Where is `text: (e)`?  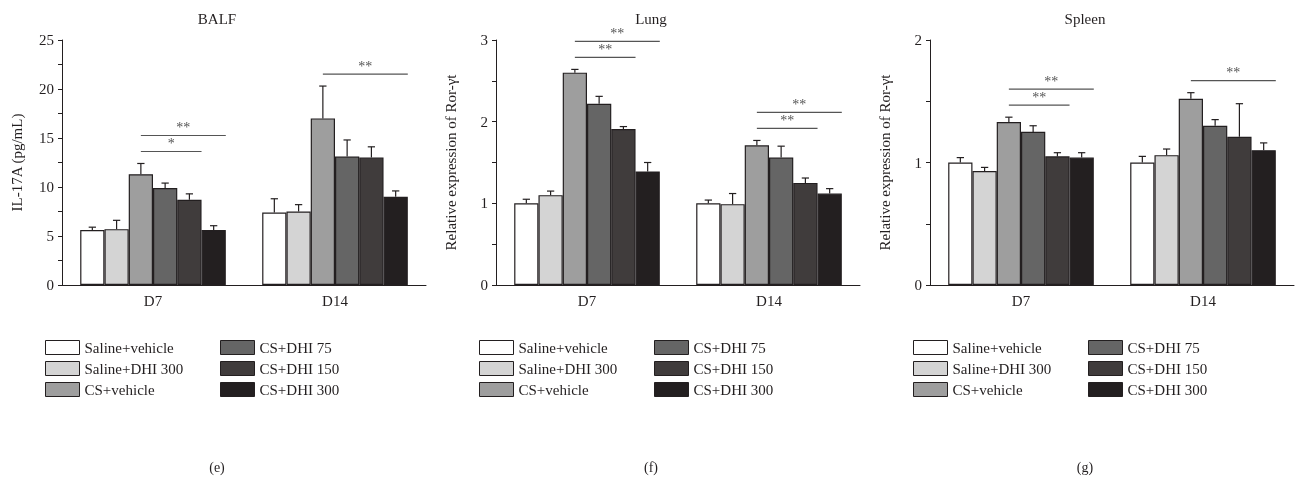
text: (e) is located at coordinates (217, 468).